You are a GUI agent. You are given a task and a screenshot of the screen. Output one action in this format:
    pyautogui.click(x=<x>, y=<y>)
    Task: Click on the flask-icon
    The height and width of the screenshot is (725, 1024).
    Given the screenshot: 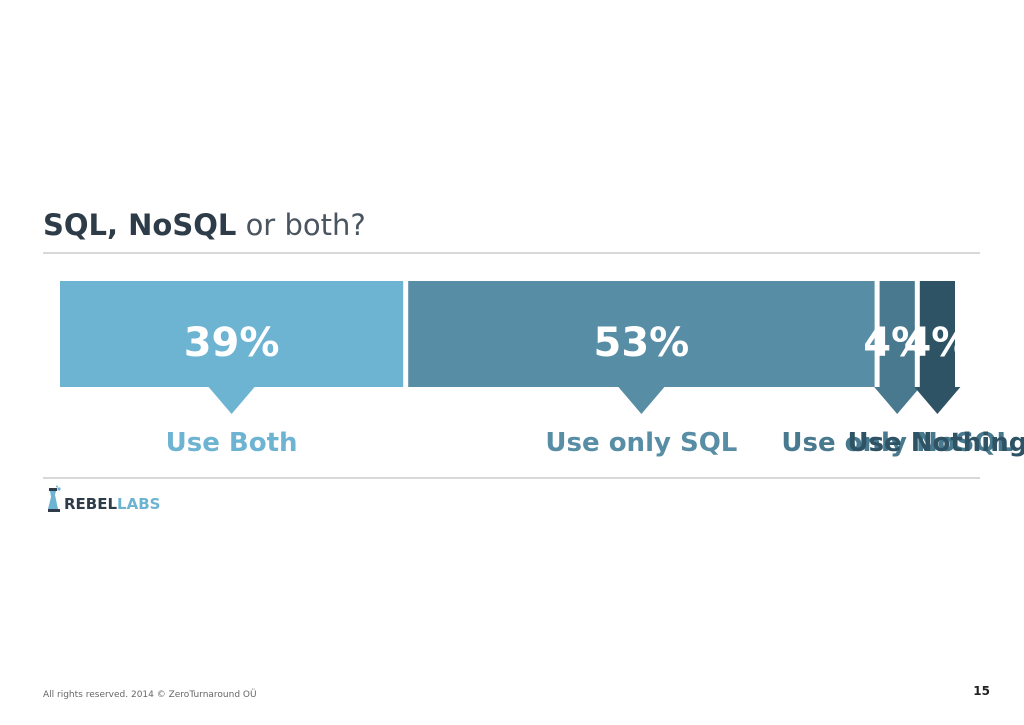 What is the action you would take?
    pyautogui.click(x=54, y=498)
    